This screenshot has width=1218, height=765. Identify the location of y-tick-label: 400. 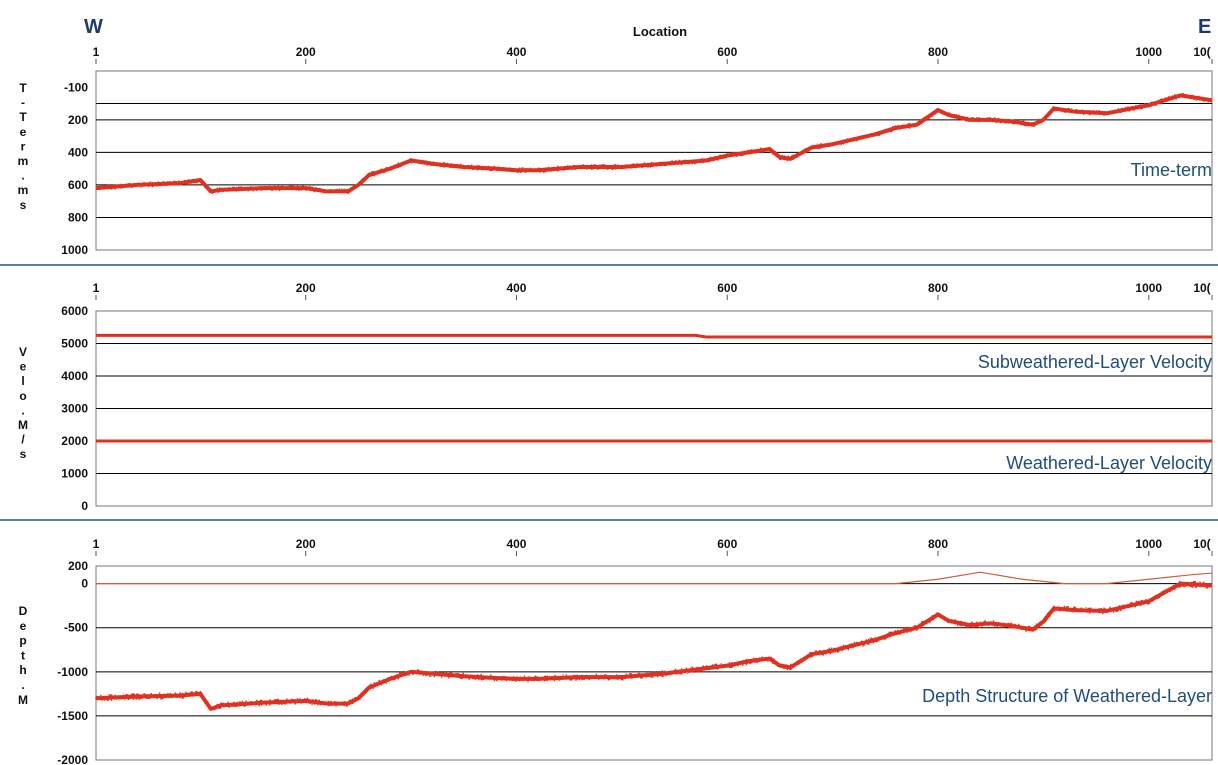
(78, 152).